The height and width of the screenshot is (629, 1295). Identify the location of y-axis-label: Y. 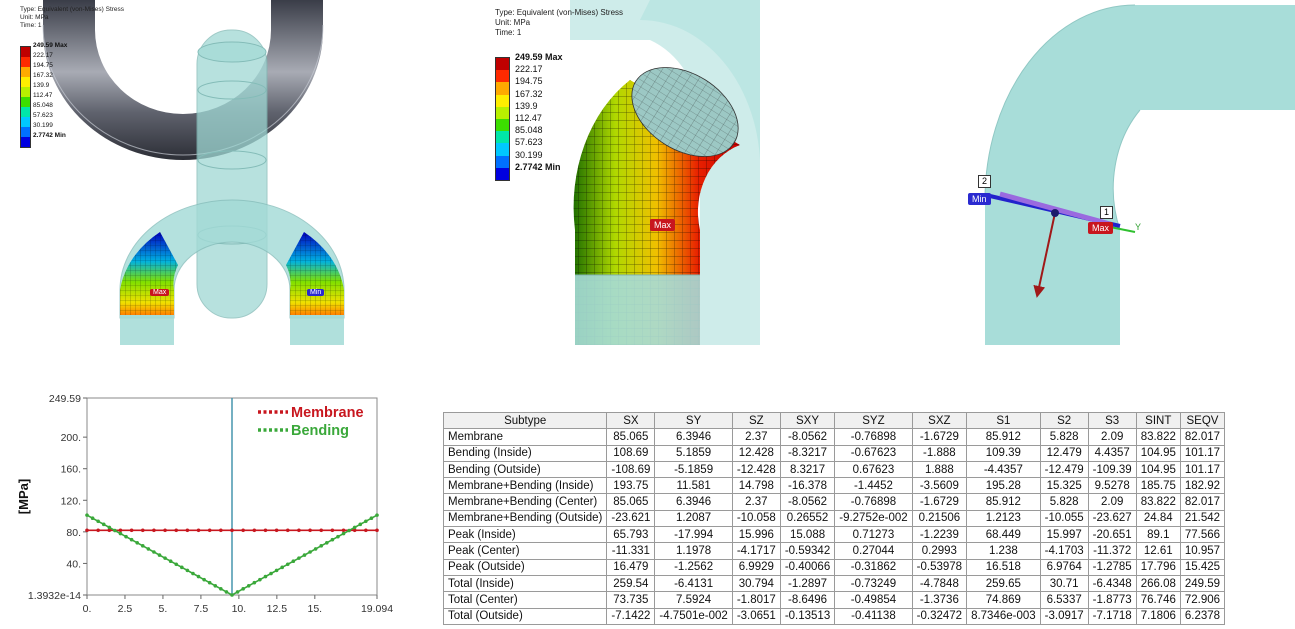
(1138, 227).